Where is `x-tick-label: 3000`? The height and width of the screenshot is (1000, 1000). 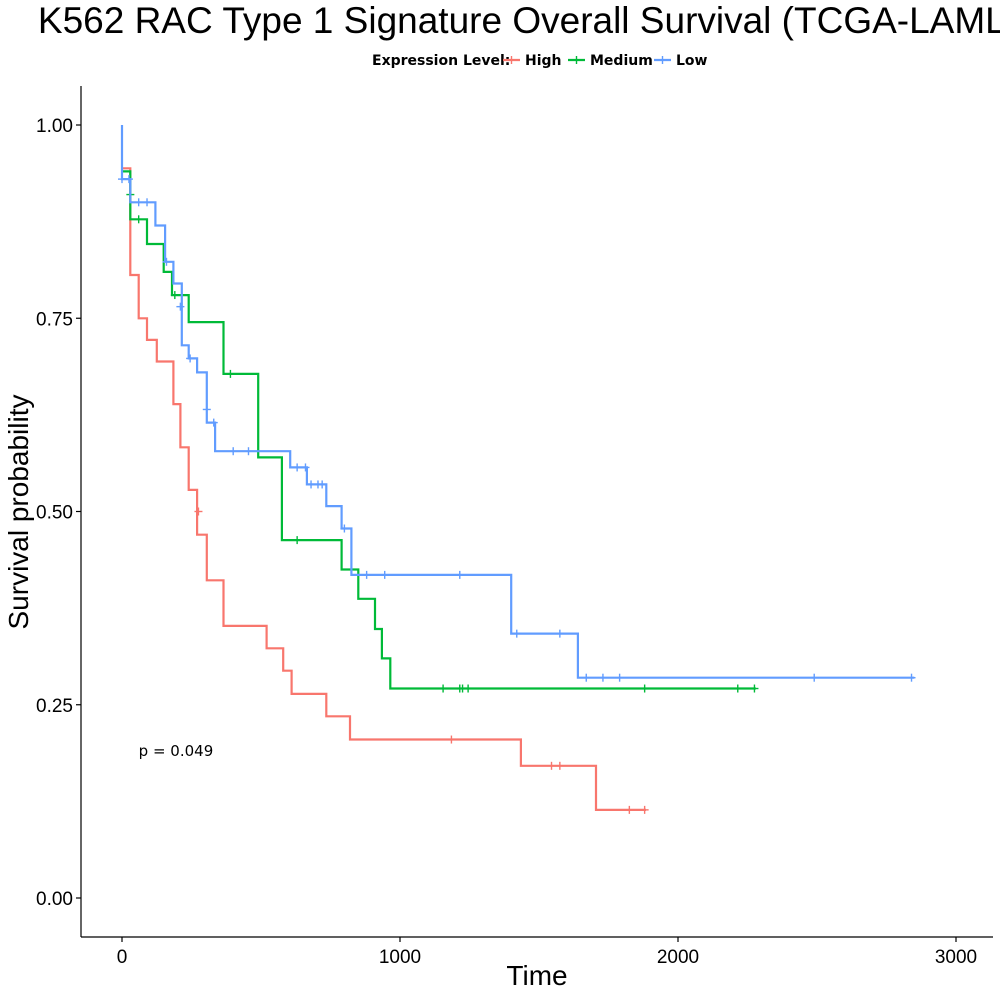 x-tick-label: 3000 is located at coordinates (956, 957).